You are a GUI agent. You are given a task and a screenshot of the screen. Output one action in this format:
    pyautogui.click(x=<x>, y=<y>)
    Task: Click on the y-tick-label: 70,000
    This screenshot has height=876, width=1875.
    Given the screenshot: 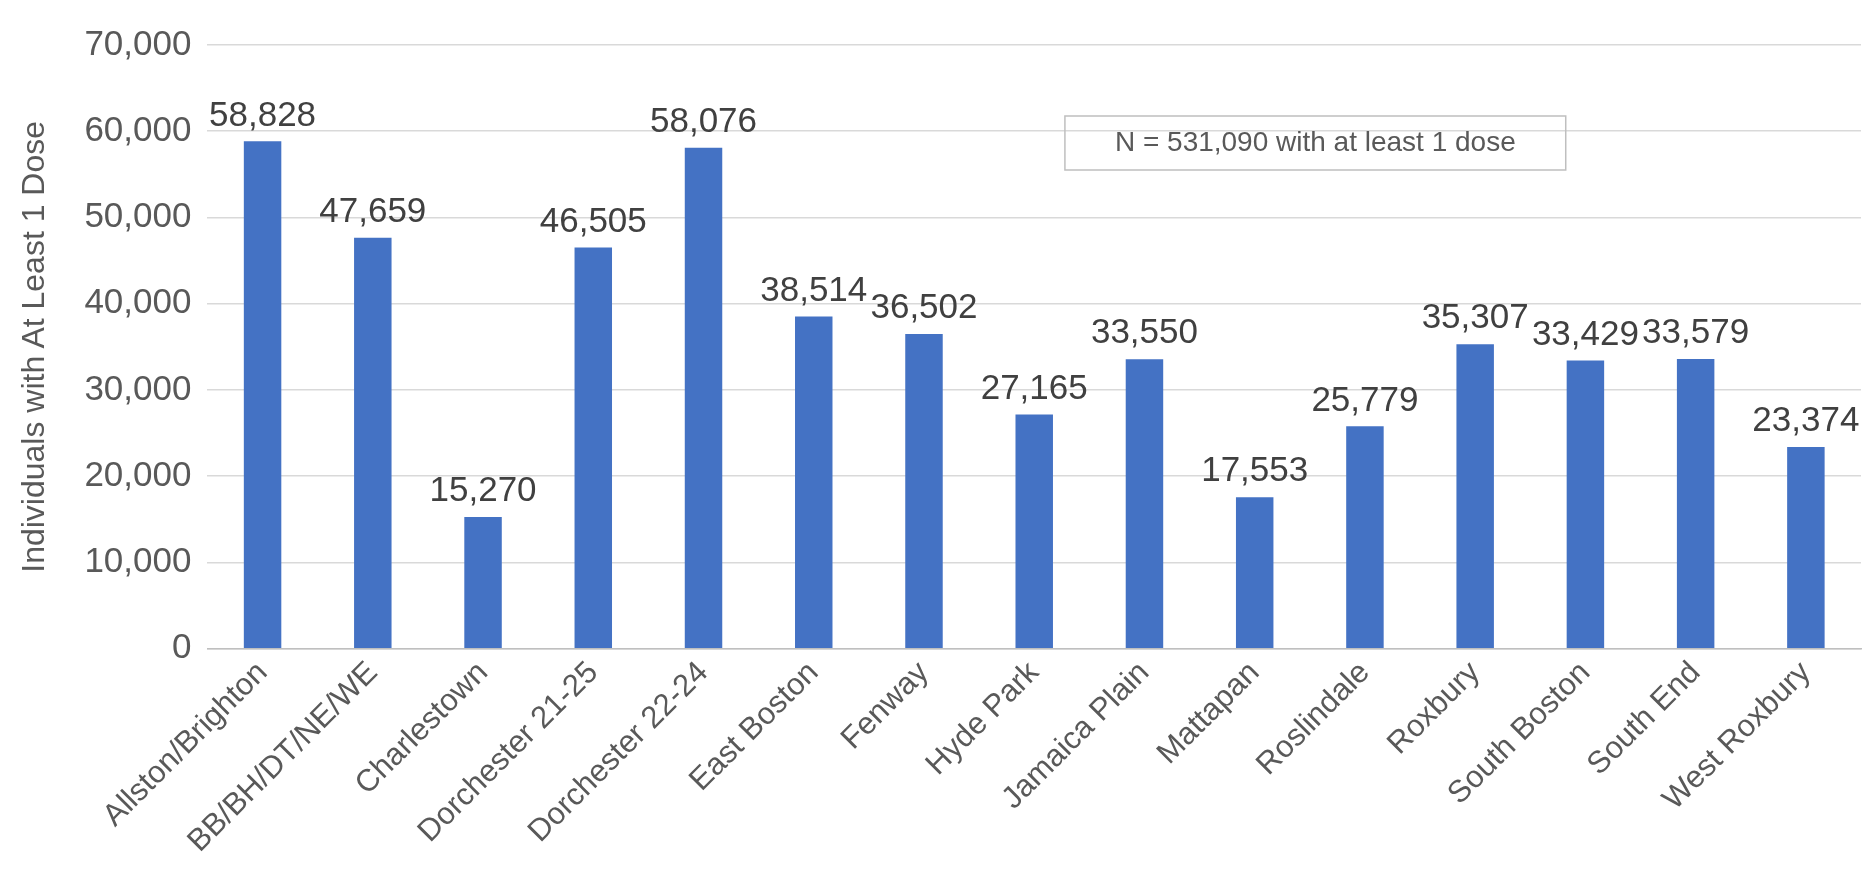 What is the action you would take?
    pyautogui.click(x=138, y=42)
    